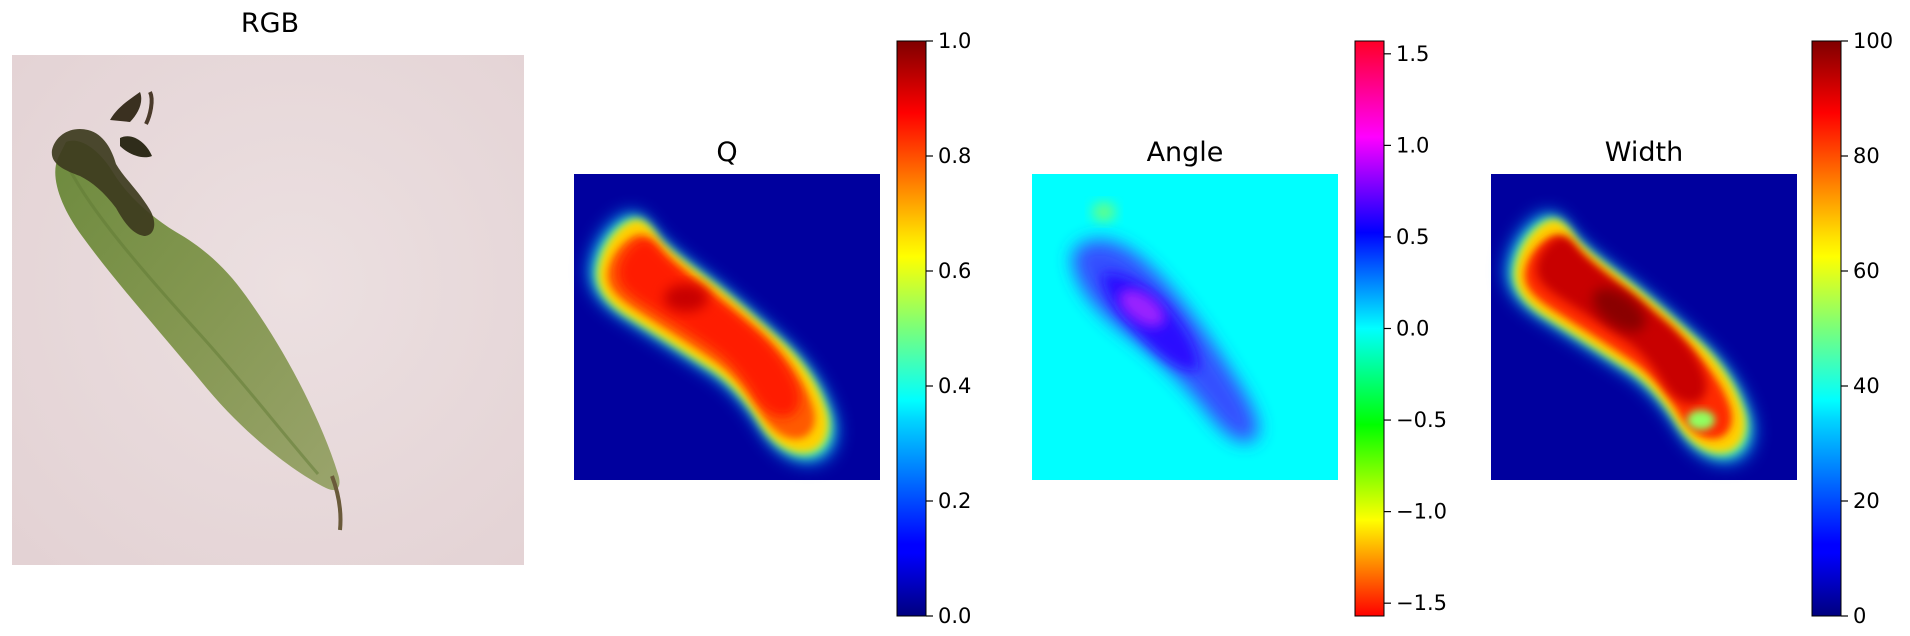  What do you see at coordinates (1412, 54) in the screenshot?
I see `angle-tick-label: 1.5` at bounding box center [1412, 54].